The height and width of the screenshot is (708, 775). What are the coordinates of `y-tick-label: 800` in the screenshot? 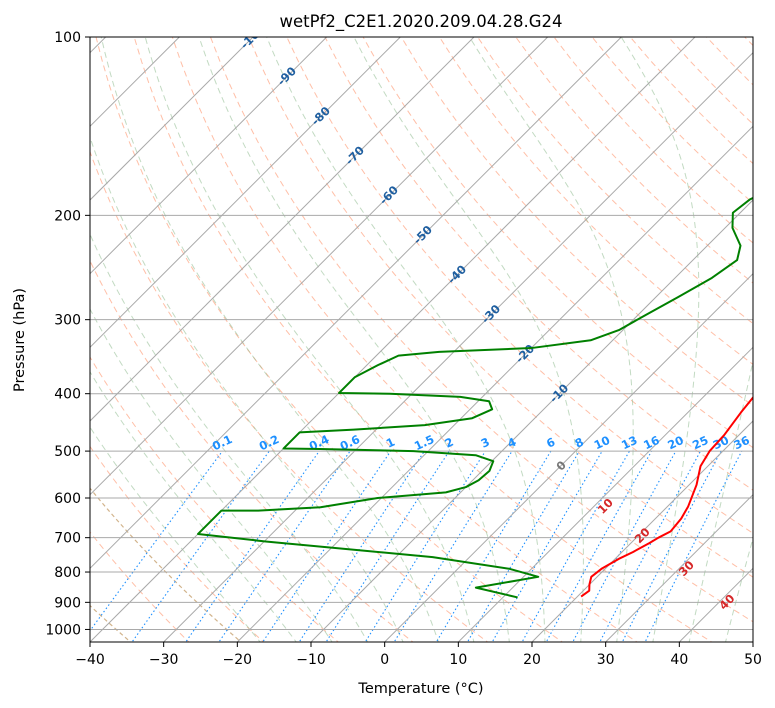 It's located at (67, 573).